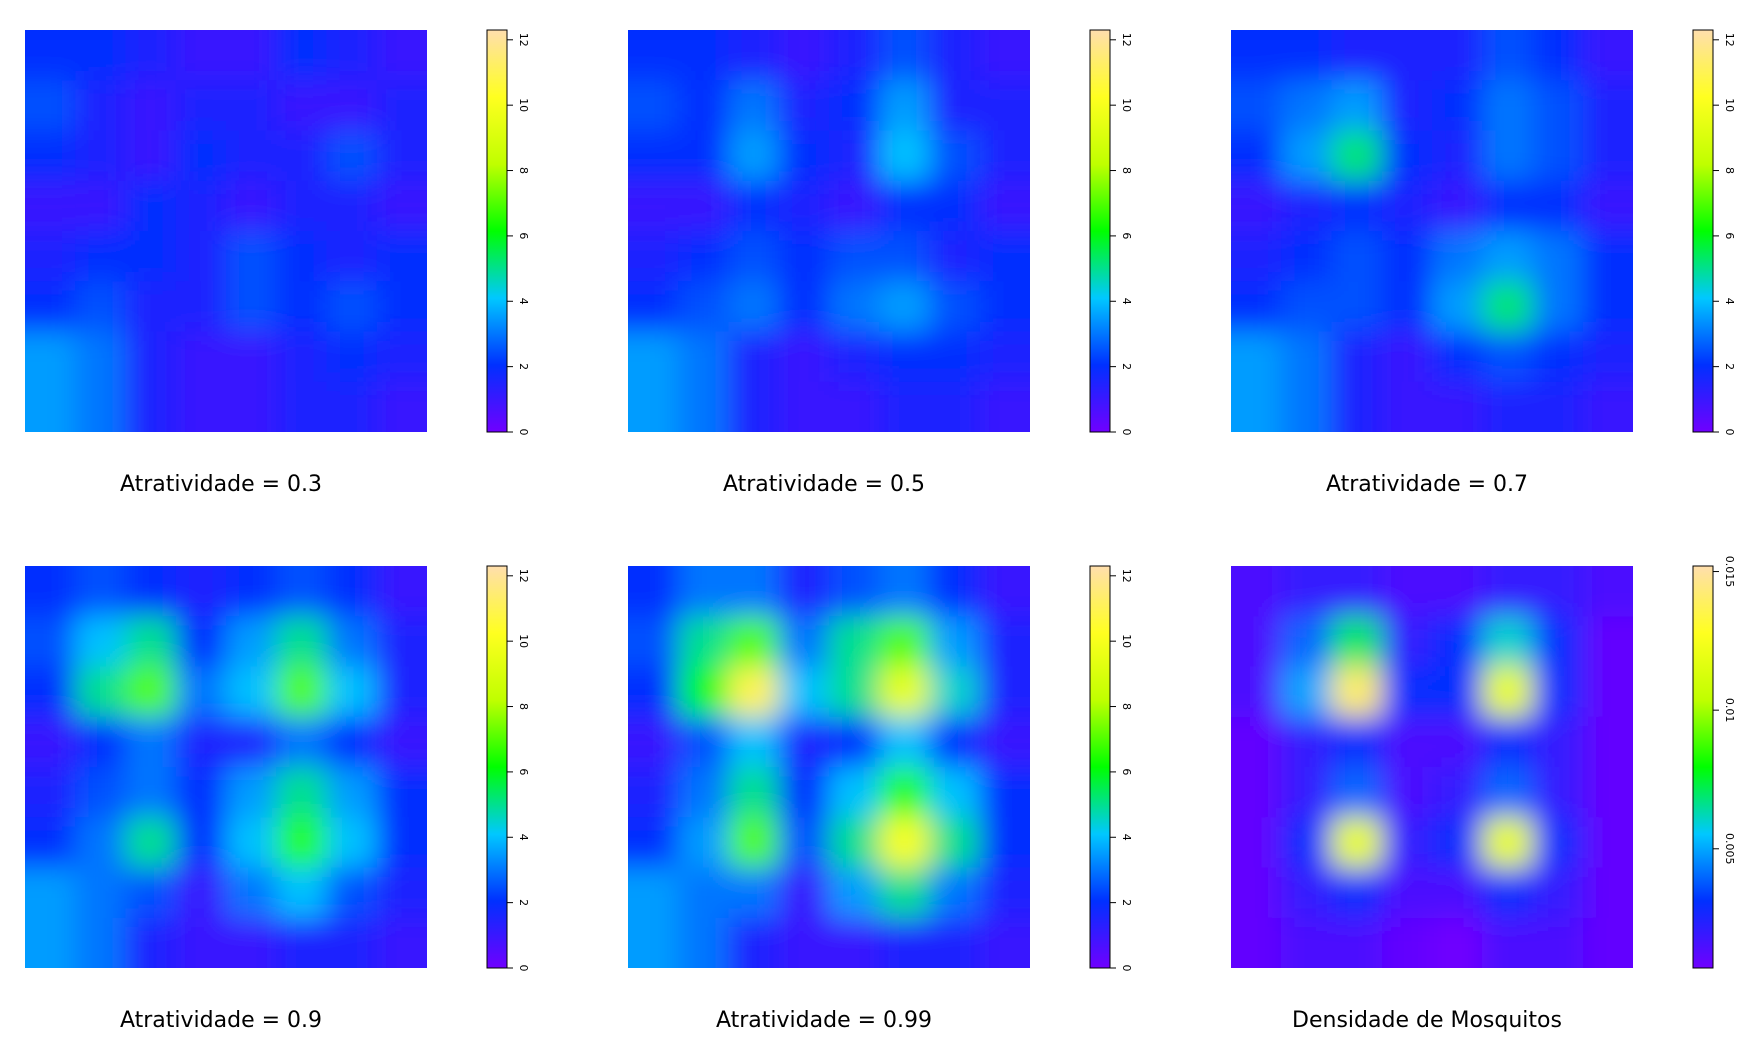 The image size is (1744, 1044). What do you see at coordinates (1126, 366) in the screenshot?
I see `colorbar-tick-label: 2` at bounding box center [1126, 366].